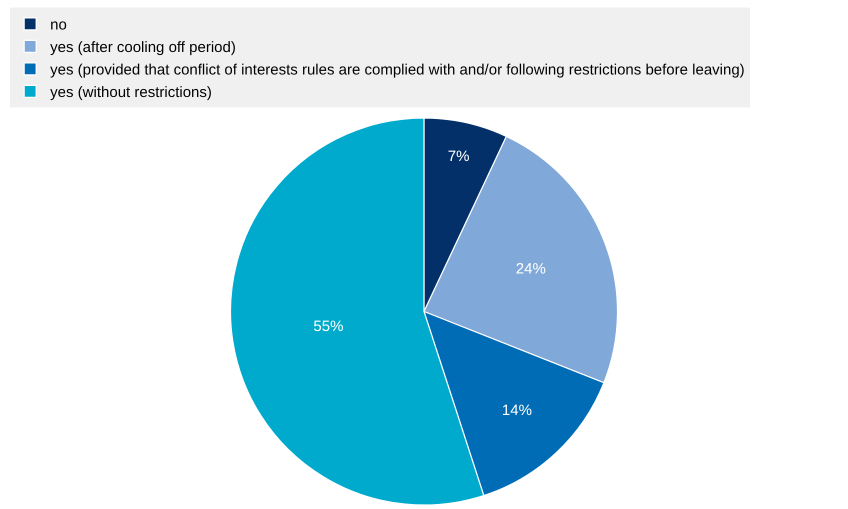 The height and width of the screenshot is (509, 848). What do you see at coordinates (531, 269) in the screenshot?
I see `data-label: 24%` at bounding box center [531, 269].